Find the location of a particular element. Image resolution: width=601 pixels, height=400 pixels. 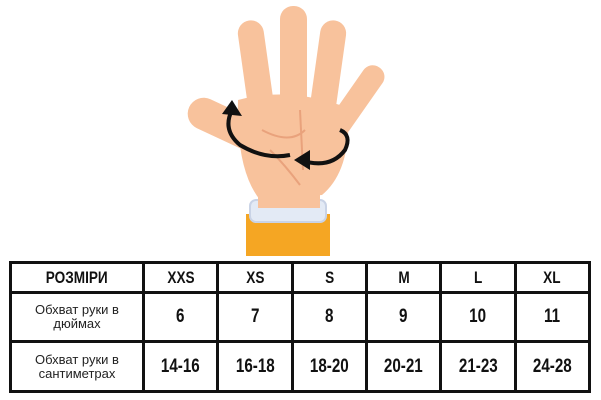

cell-value: 18-20 is located at coordinates (329, 366).